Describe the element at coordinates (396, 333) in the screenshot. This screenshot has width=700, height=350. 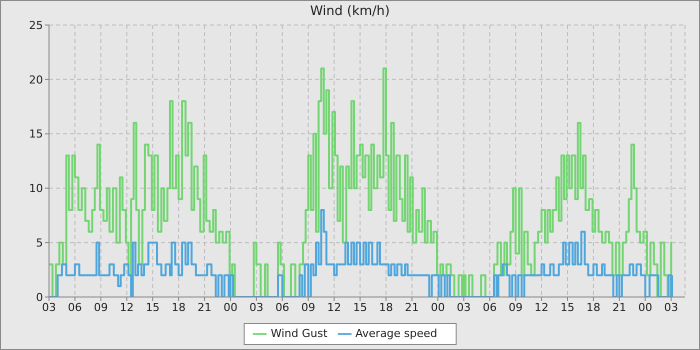
I see `legend-label: Average speed` at that location.